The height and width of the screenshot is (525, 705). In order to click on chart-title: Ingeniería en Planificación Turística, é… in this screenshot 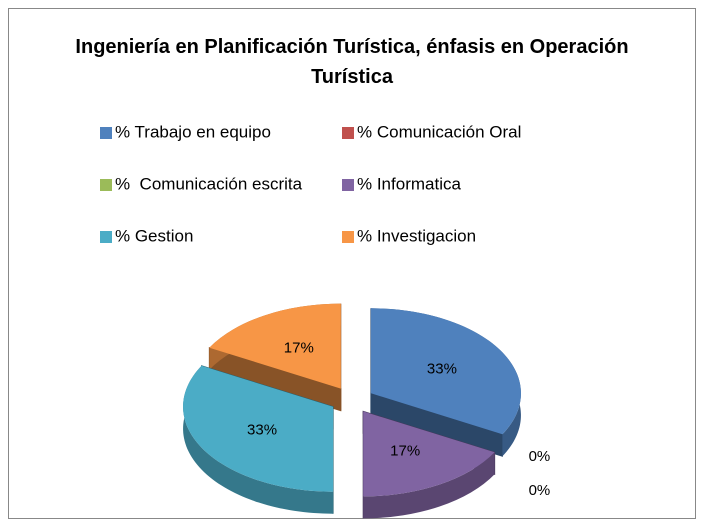, I will do `click(352, 62)`.